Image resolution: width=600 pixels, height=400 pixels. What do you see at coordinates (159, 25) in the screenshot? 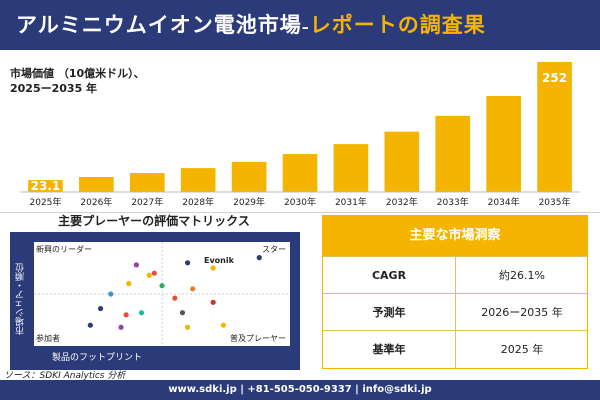
I see `title-main: アルミニウムイオン電池市場` at bounding box center [159, 25].